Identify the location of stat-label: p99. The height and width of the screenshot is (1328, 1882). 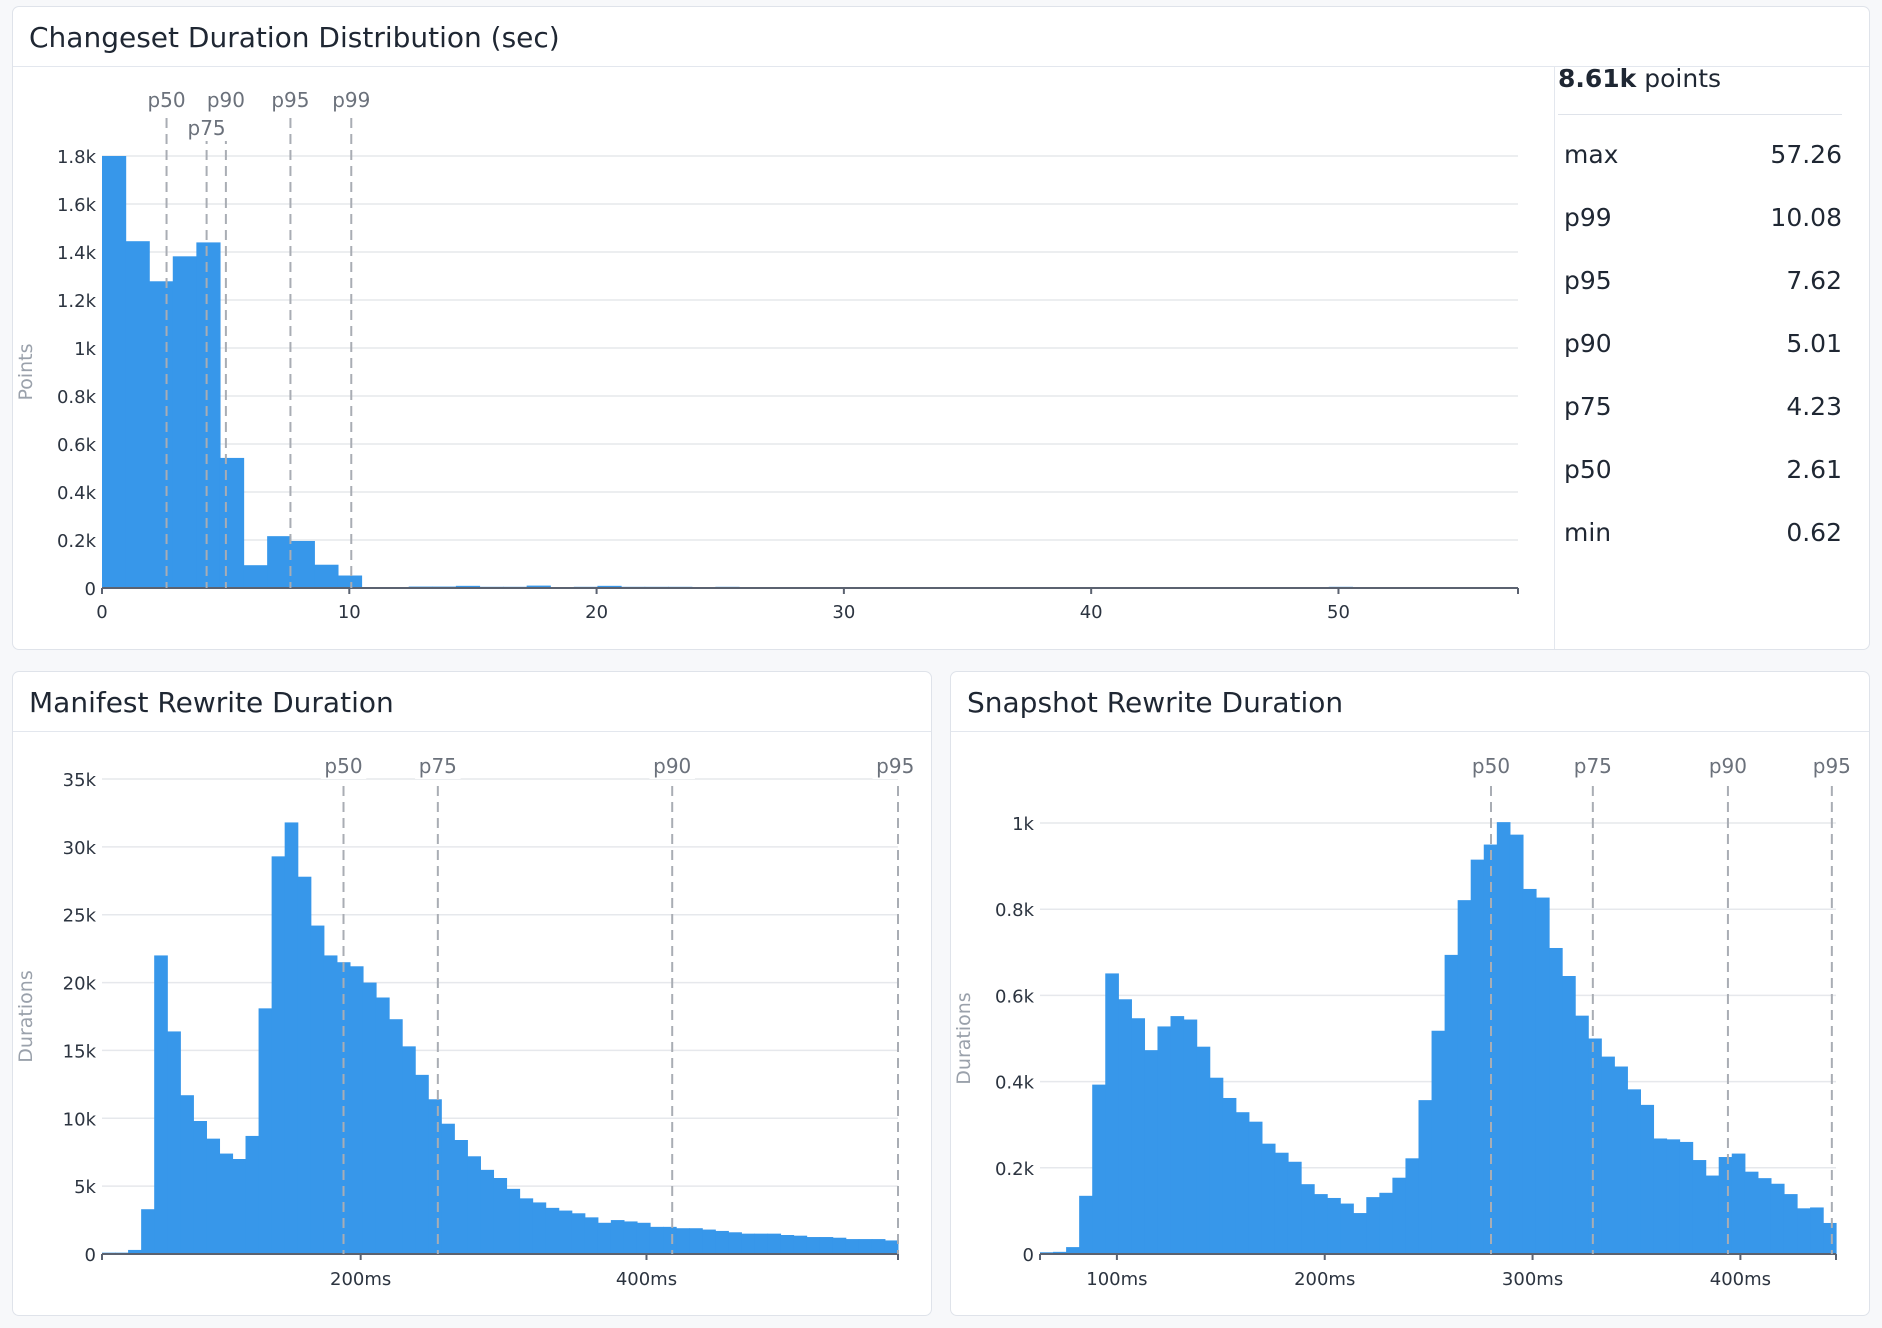
(1588, 217).